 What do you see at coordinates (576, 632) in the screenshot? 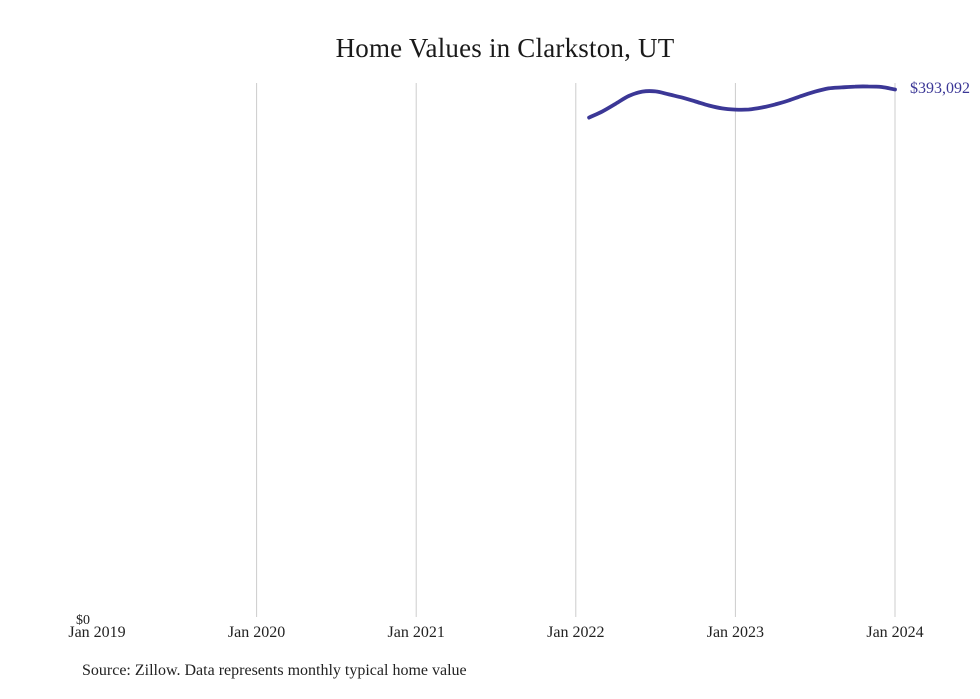
I see `x-axis-tick-label: Jan 2022` at bounding box center [576, 632].